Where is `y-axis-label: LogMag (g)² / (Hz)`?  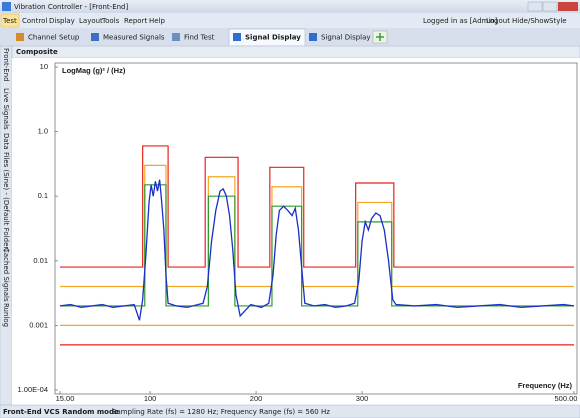 y-axis-label: LogMag (g)² / (Hz) is located at coordinates (94, 70).